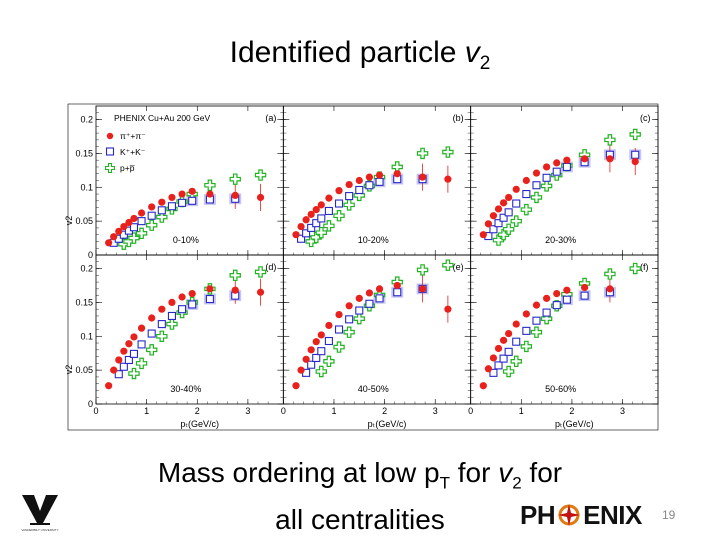 Image resolution: width=720 pixels, height=540 pixels. What do you see at coordinates (133, 136) in the screenshot?
I see `legend-pion-label: π⁺+π⁻` at bounding box center [133, 136].